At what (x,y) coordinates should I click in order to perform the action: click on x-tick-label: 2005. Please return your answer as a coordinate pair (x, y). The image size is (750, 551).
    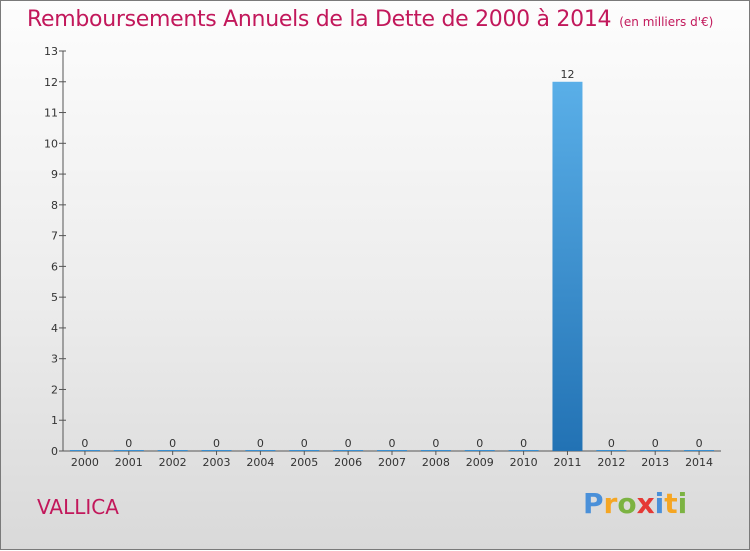
    Looking at the image, I should click on (304, 462).